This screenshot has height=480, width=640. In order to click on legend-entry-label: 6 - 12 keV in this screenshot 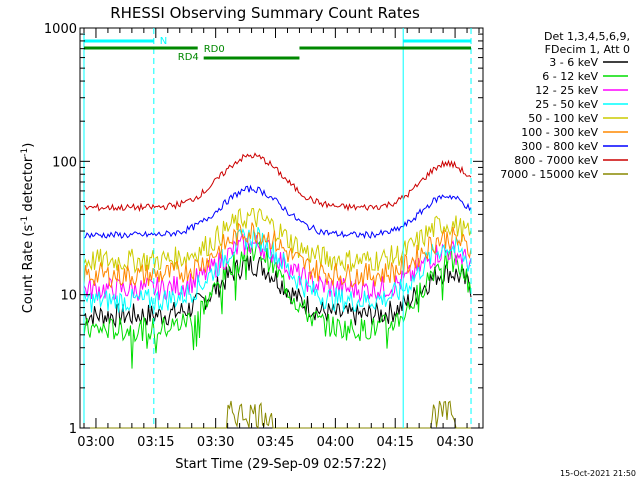, I will do `click(570, 76)`.